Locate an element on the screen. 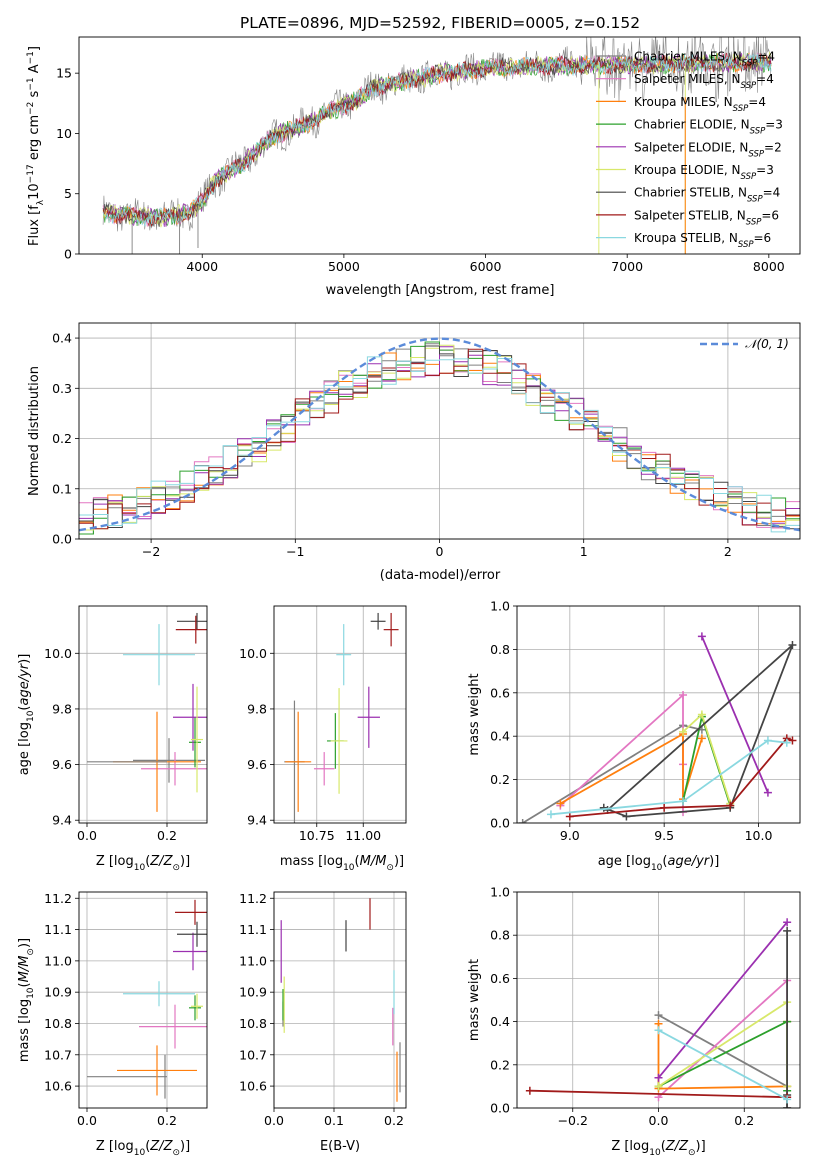 Image resolution: width=819 pixels, height=1170 pixels. legend-label-part: Kroupa STELIB, N is located at coordinates (686, 238).